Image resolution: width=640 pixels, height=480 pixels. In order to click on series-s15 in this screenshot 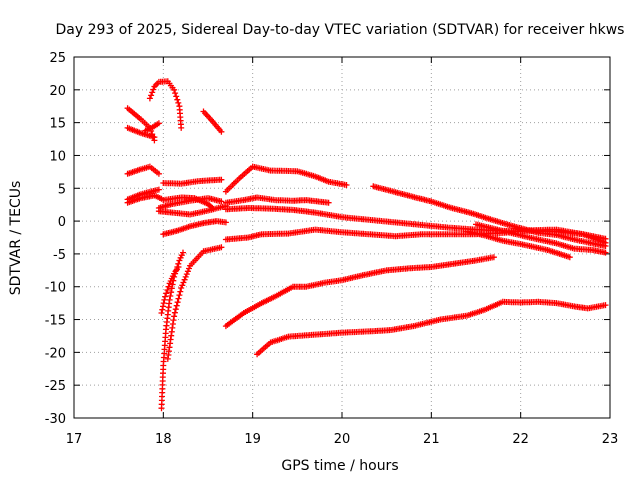, I will do `click(170, 290)`.